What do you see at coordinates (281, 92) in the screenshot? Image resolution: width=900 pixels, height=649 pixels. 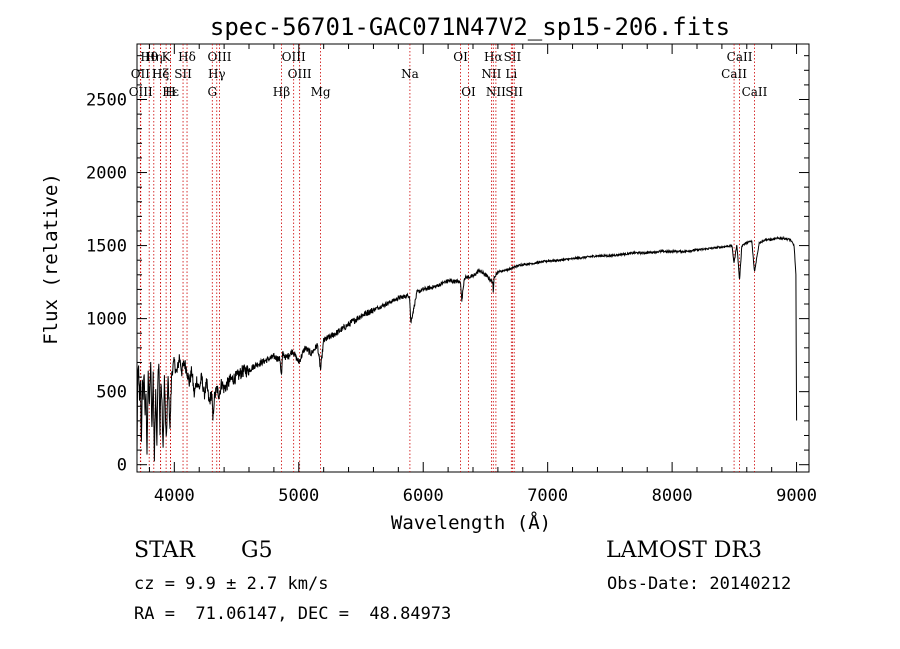 I see `line-label-14: Hβ` at bounding box center [281, 92].